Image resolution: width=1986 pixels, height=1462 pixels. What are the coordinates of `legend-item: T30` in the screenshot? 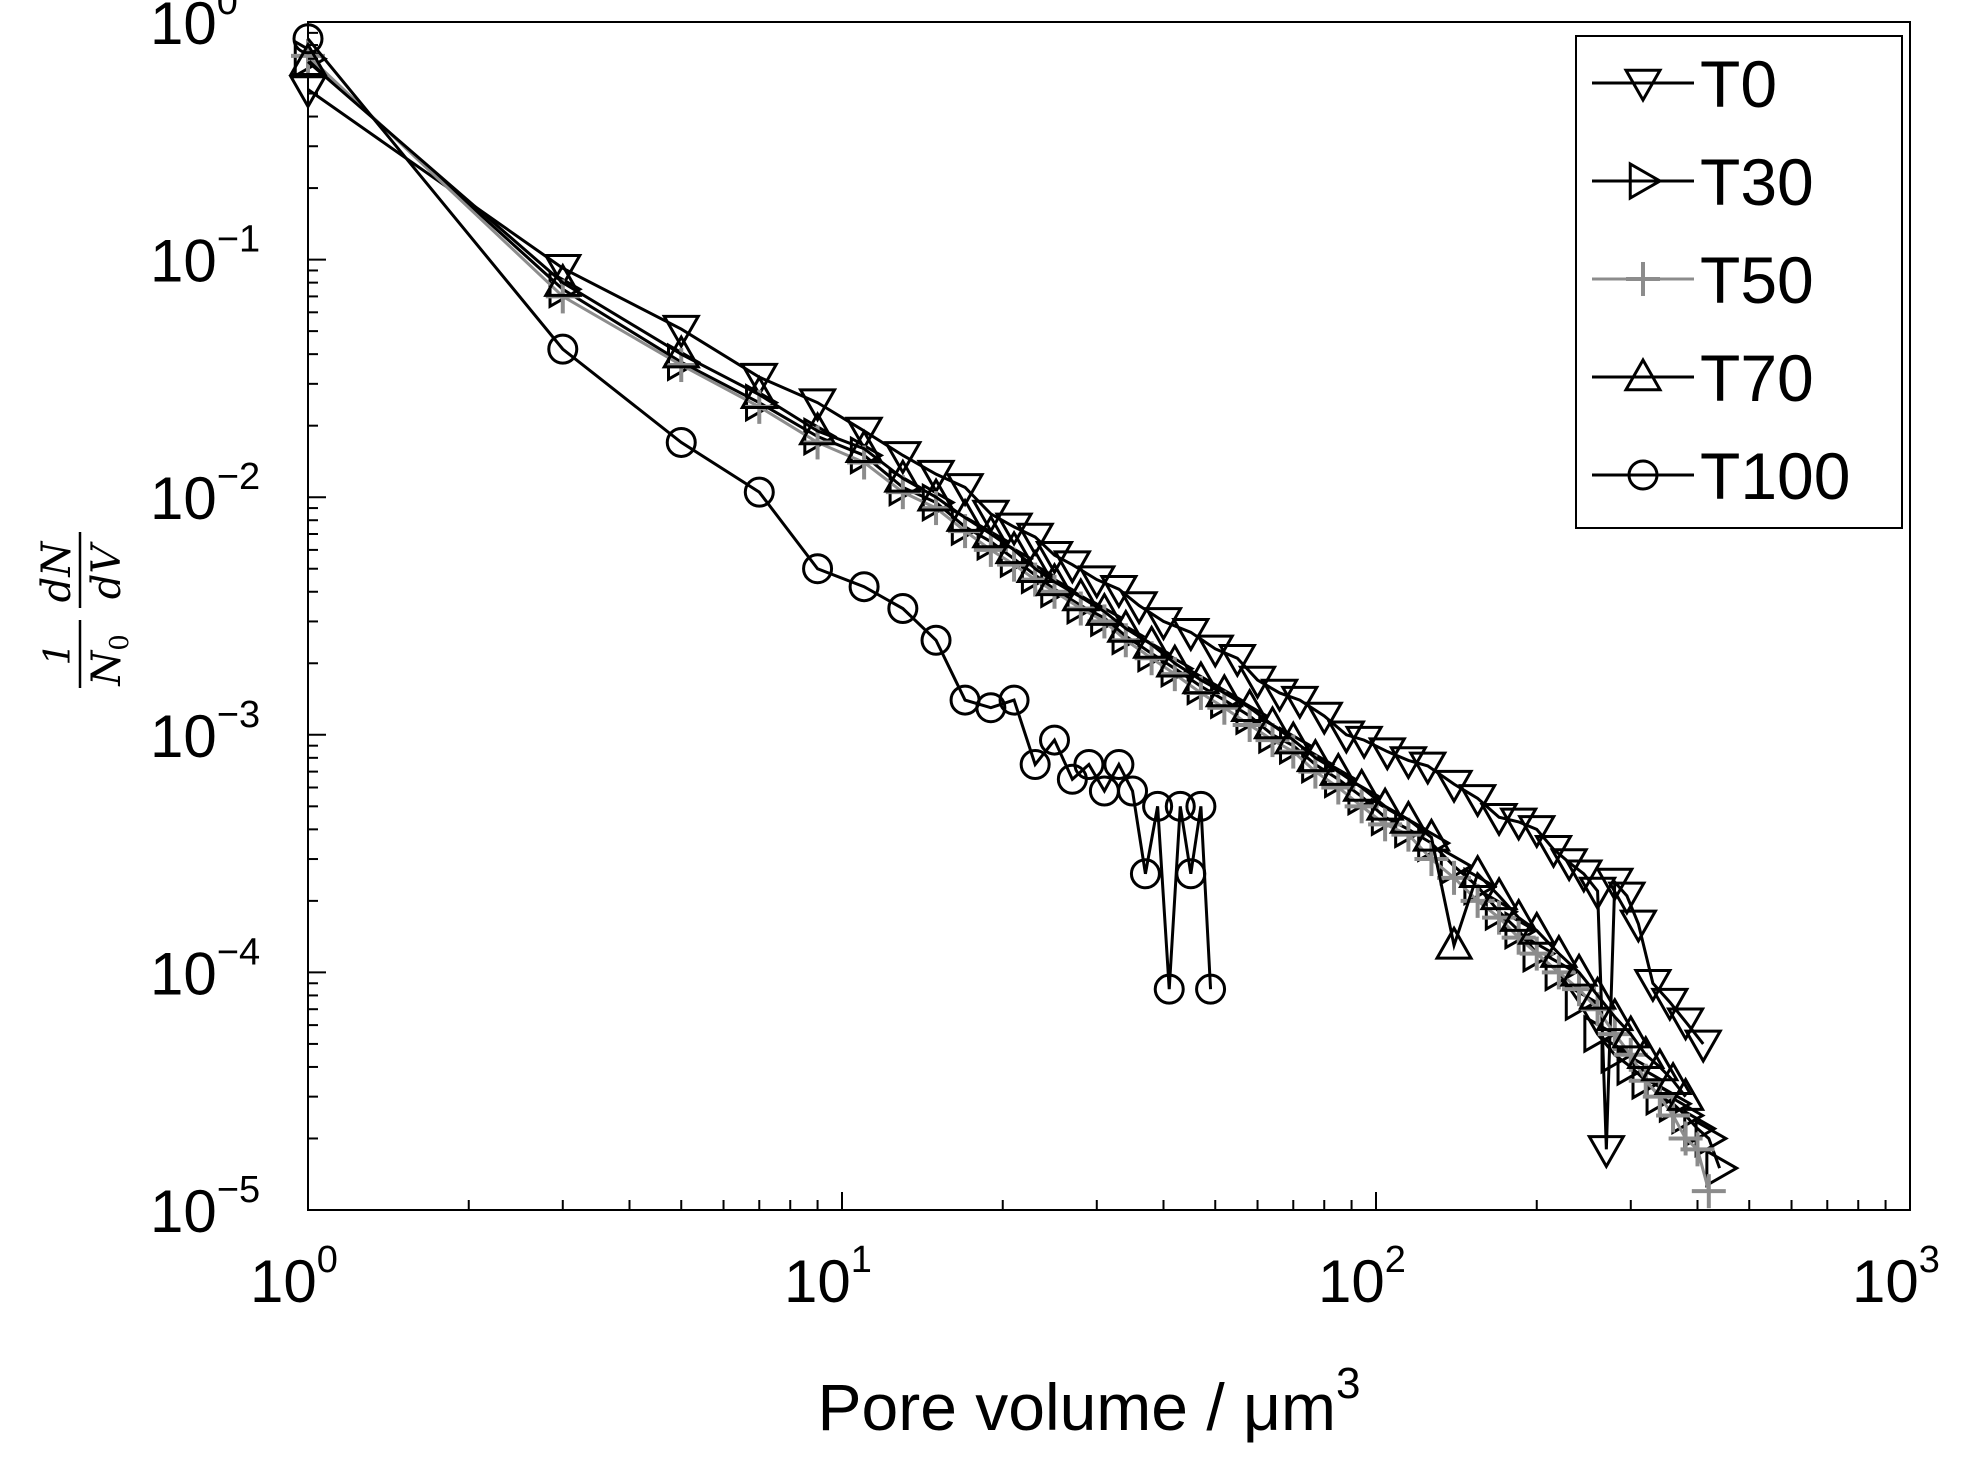 It's located at (1703, 182).